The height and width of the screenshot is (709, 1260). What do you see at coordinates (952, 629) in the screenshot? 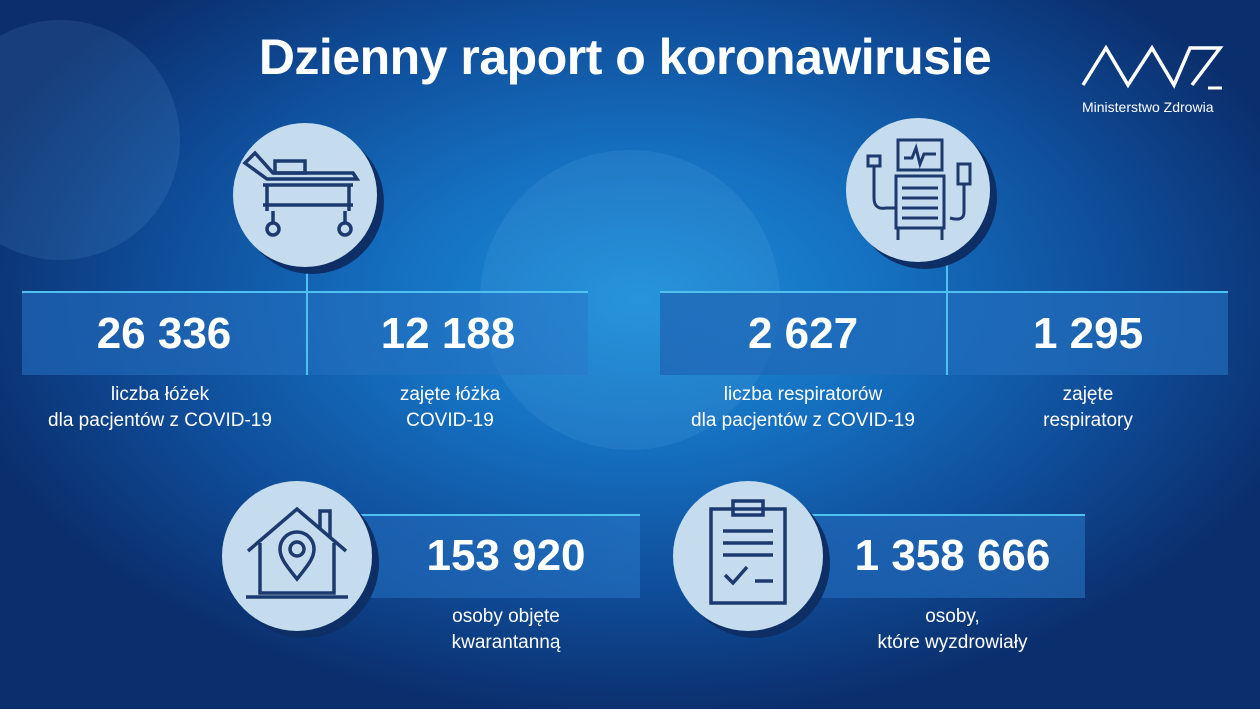
I see `recovered-label: osoby, które wyzdrowiały` at bounding box center [952, 629].